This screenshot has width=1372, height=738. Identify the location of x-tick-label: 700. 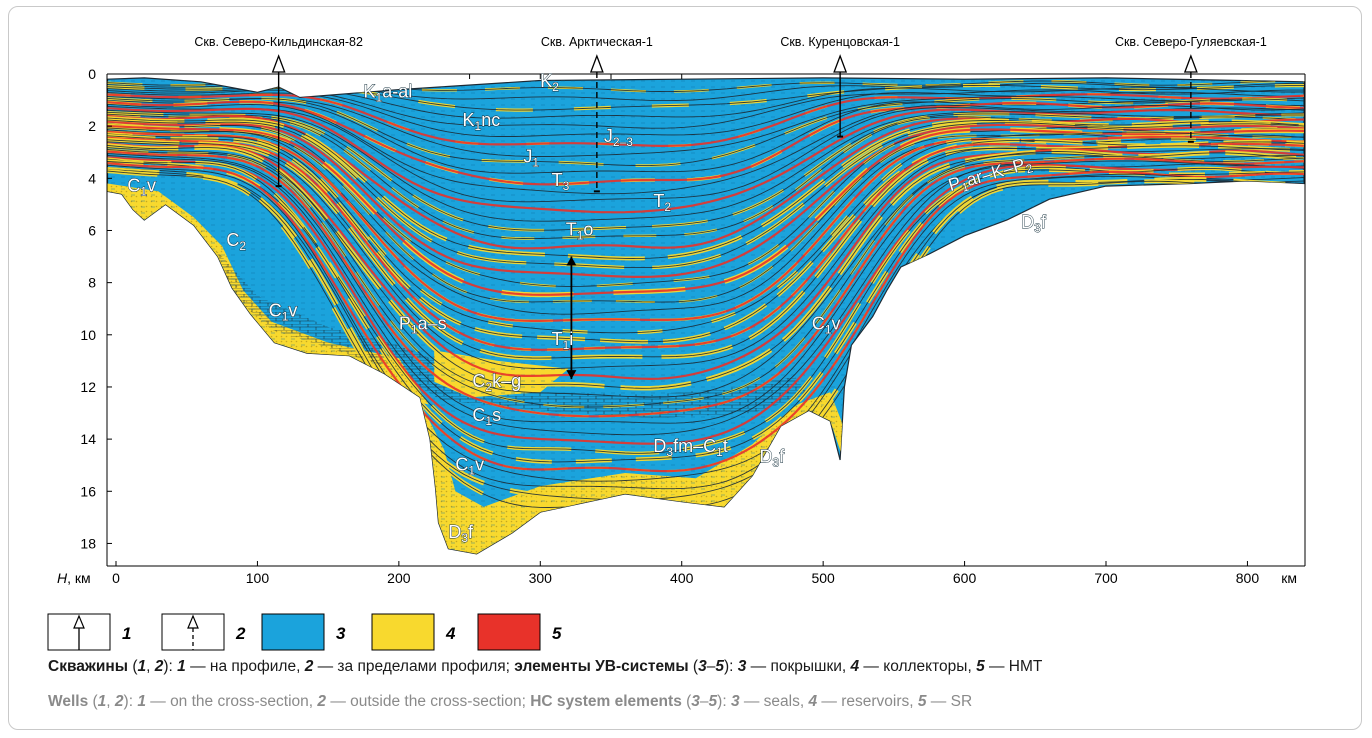
(1106, 578).